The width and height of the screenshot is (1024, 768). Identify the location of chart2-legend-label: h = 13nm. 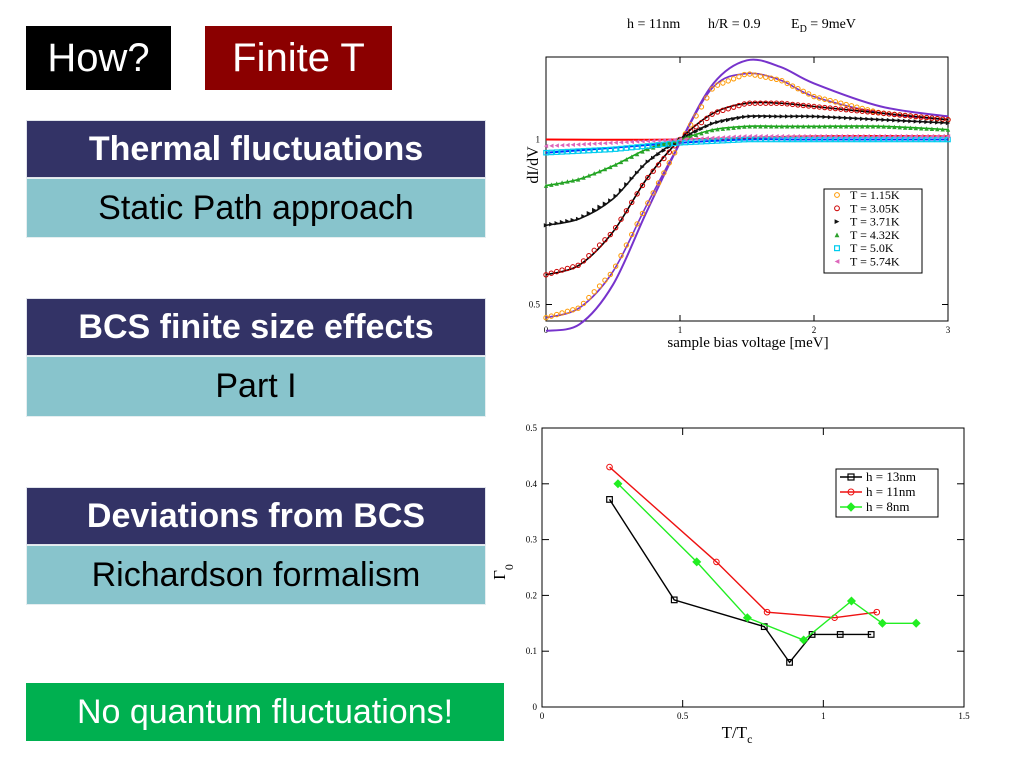
(891, 476).